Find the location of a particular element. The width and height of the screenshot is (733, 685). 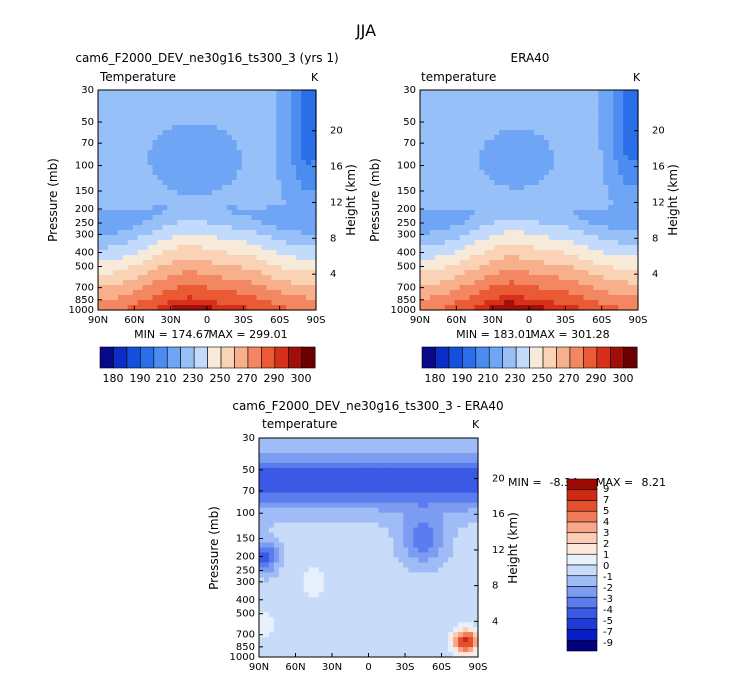

x-tick-label: 30N is located at coordinates (171, 320).